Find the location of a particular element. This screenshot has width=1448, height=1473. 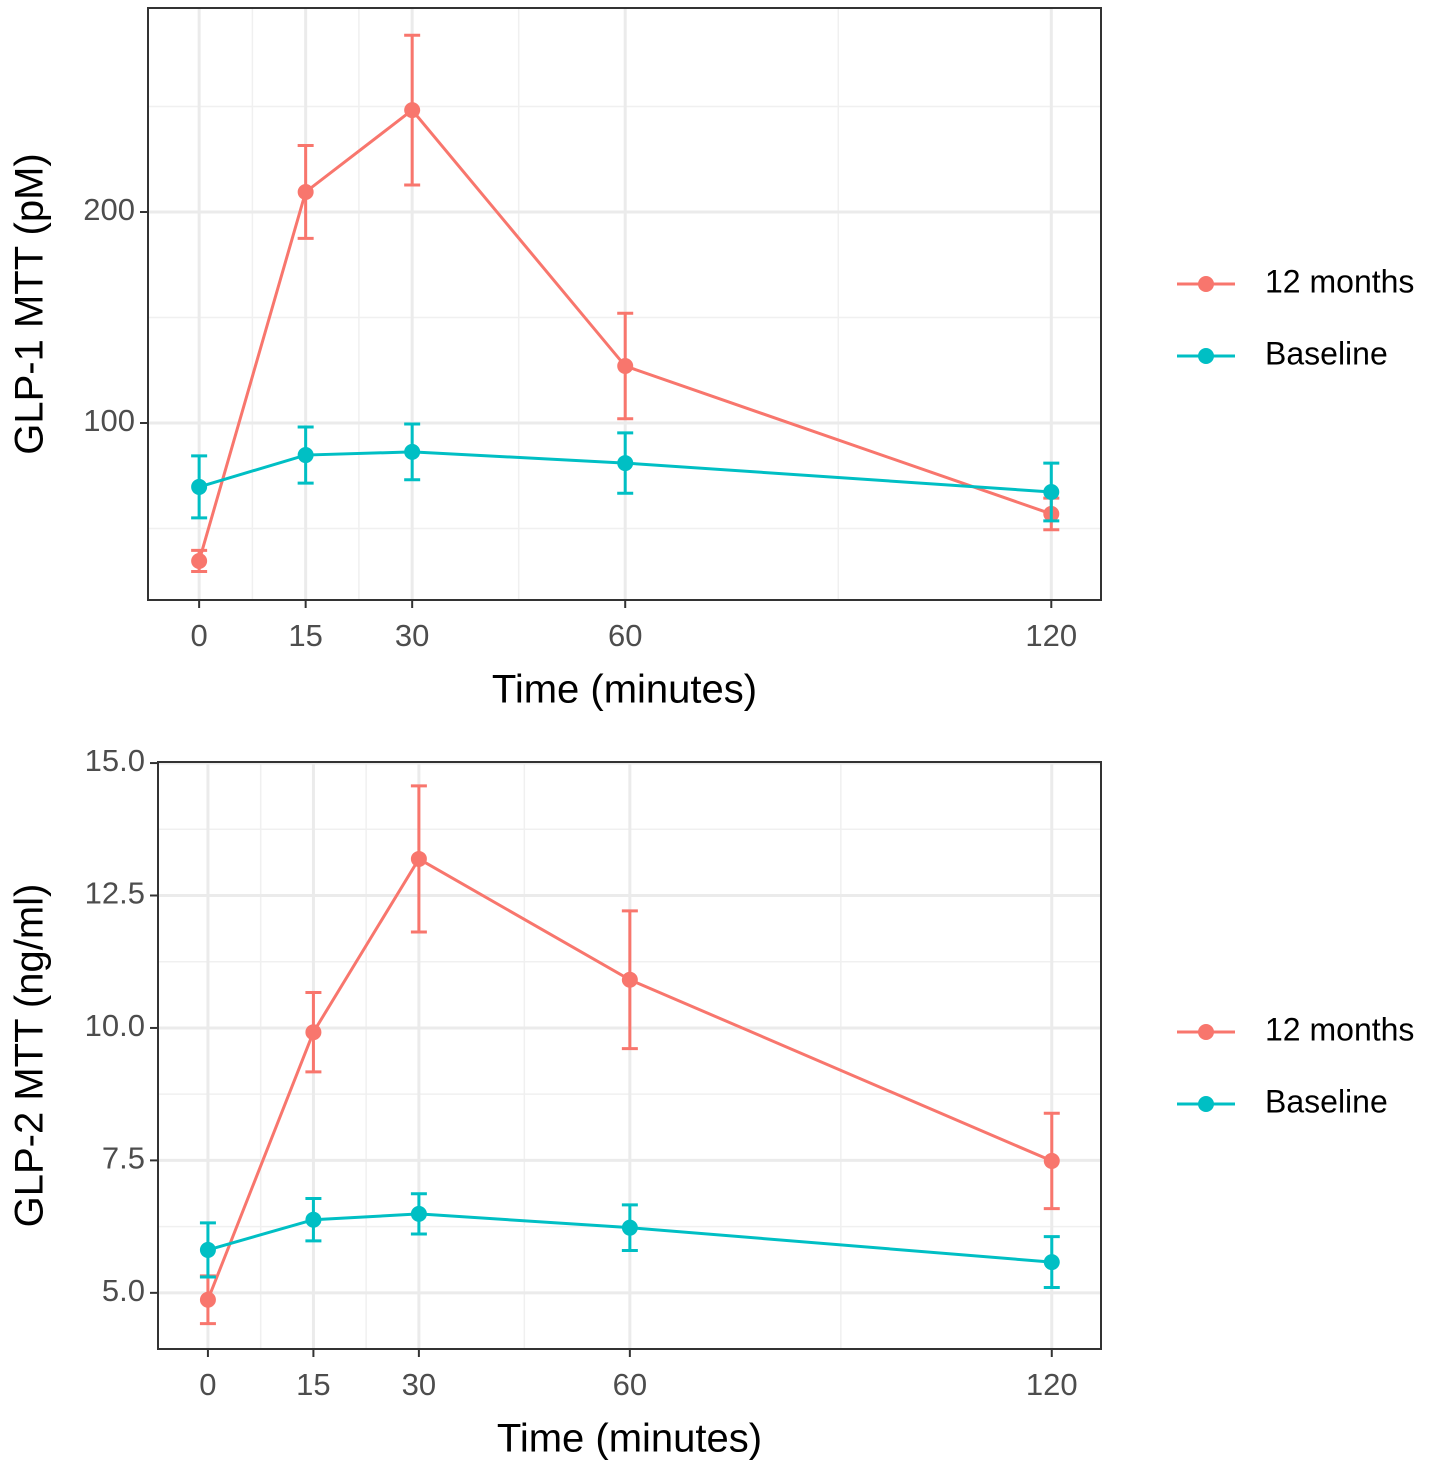

y-tick-label: 100 is located at coordinates (109, 420).